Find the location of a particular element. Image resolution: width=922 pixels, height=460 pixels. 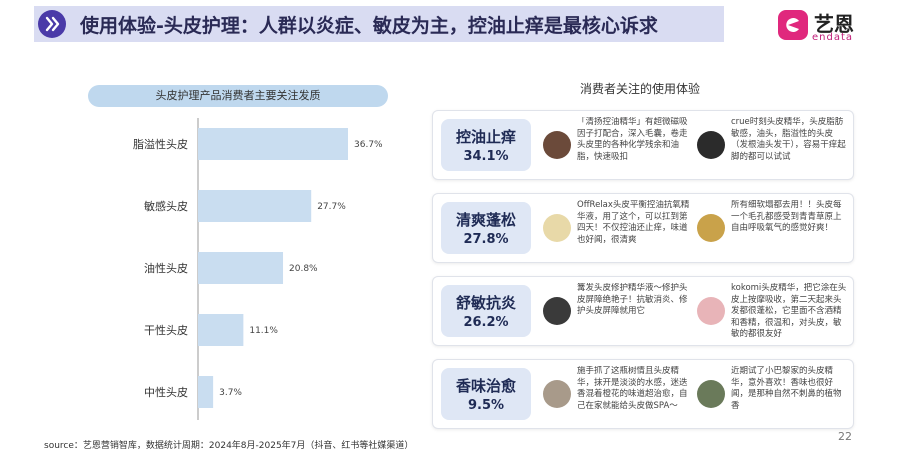

card-percent: 9.5% is located at coordinates (486, 405).